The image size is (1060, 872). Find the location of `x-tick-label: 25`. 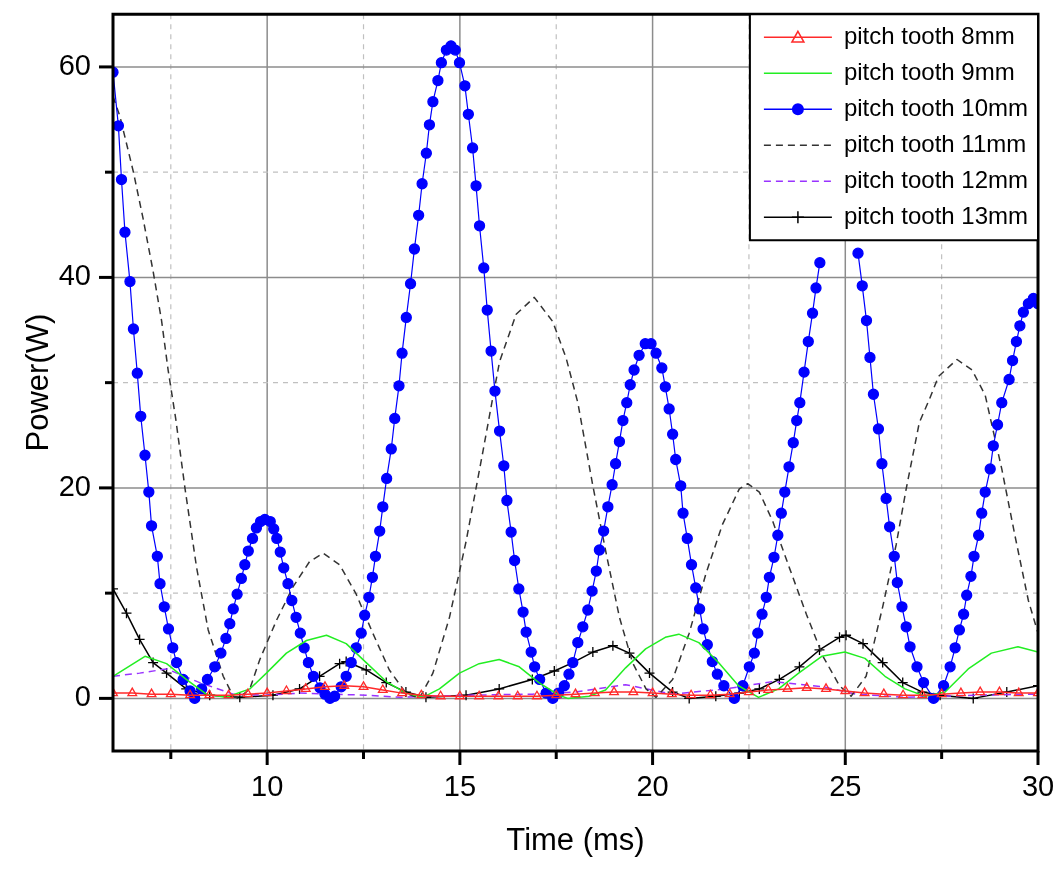

x-tick-label: 25 is located at coordinates (845, 786).